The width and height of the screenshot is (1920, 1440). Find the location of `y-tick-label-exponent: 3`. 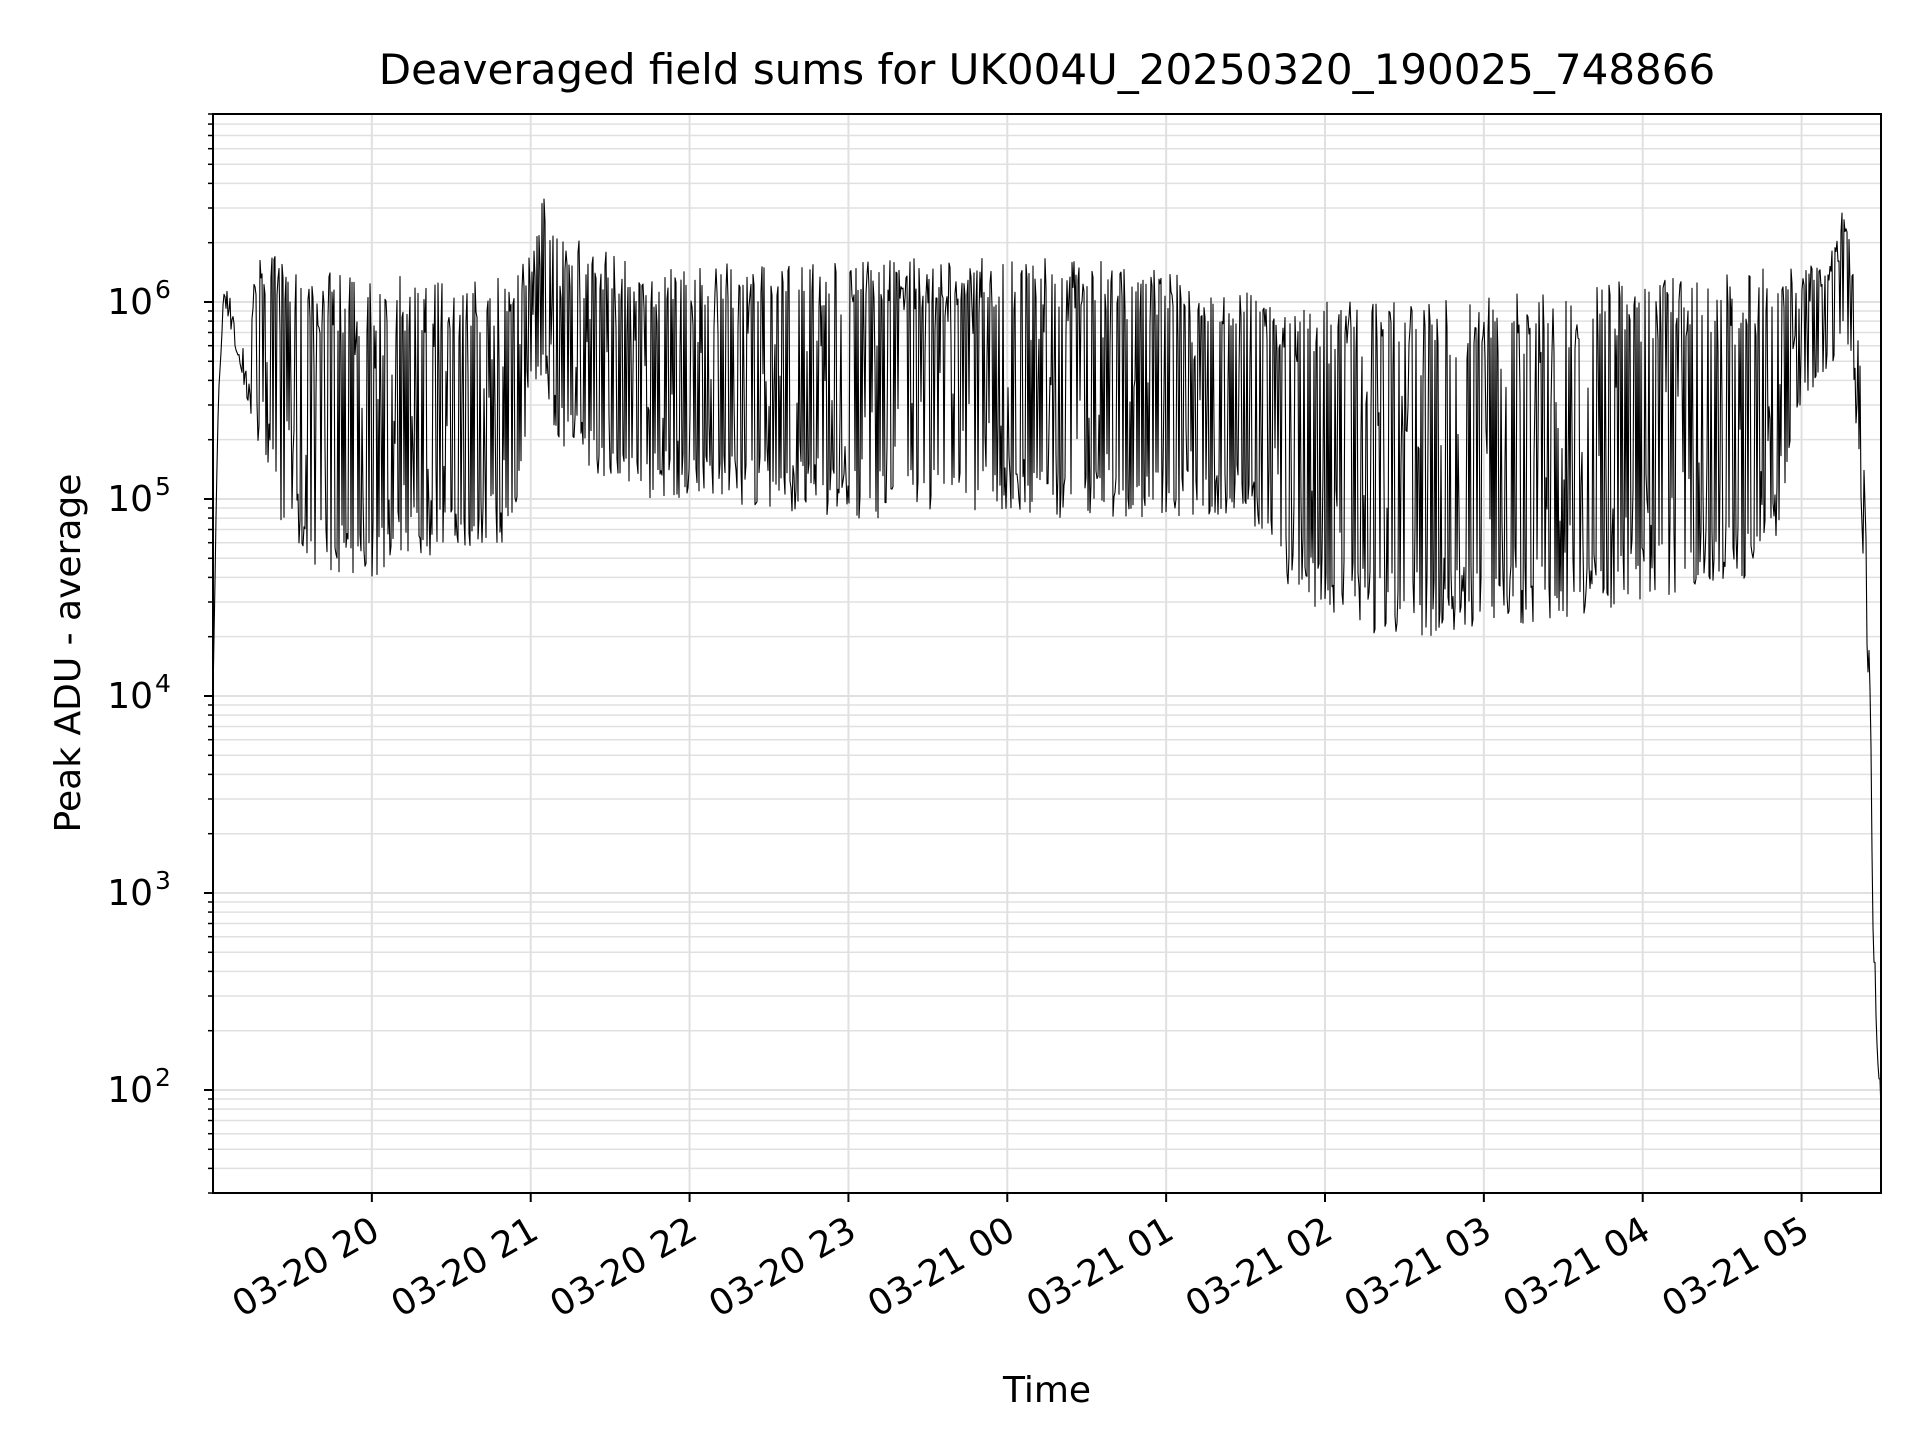

y-tick-label-exponent: 3 is located at coordinates (163, 880).